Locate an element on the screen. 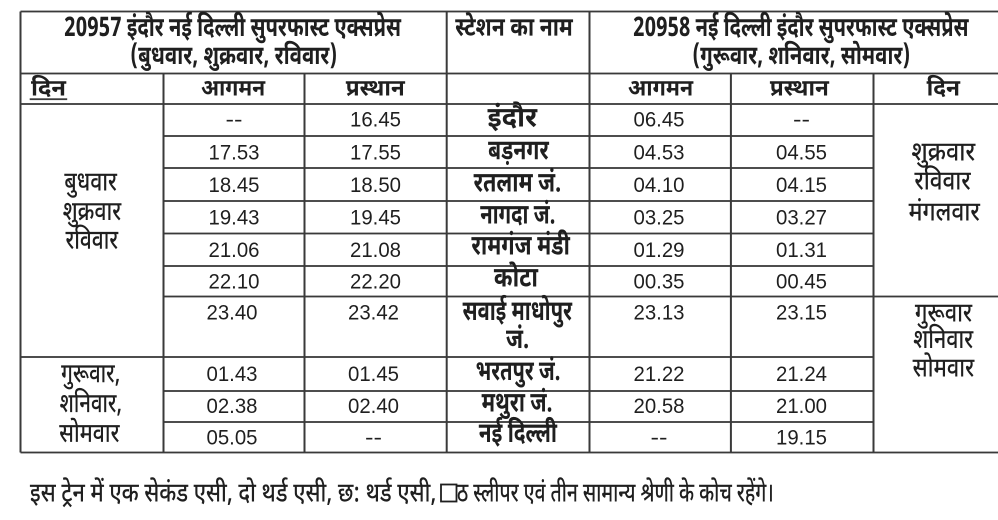  svg-text: 18.45 is located at coordinates (234, 185).